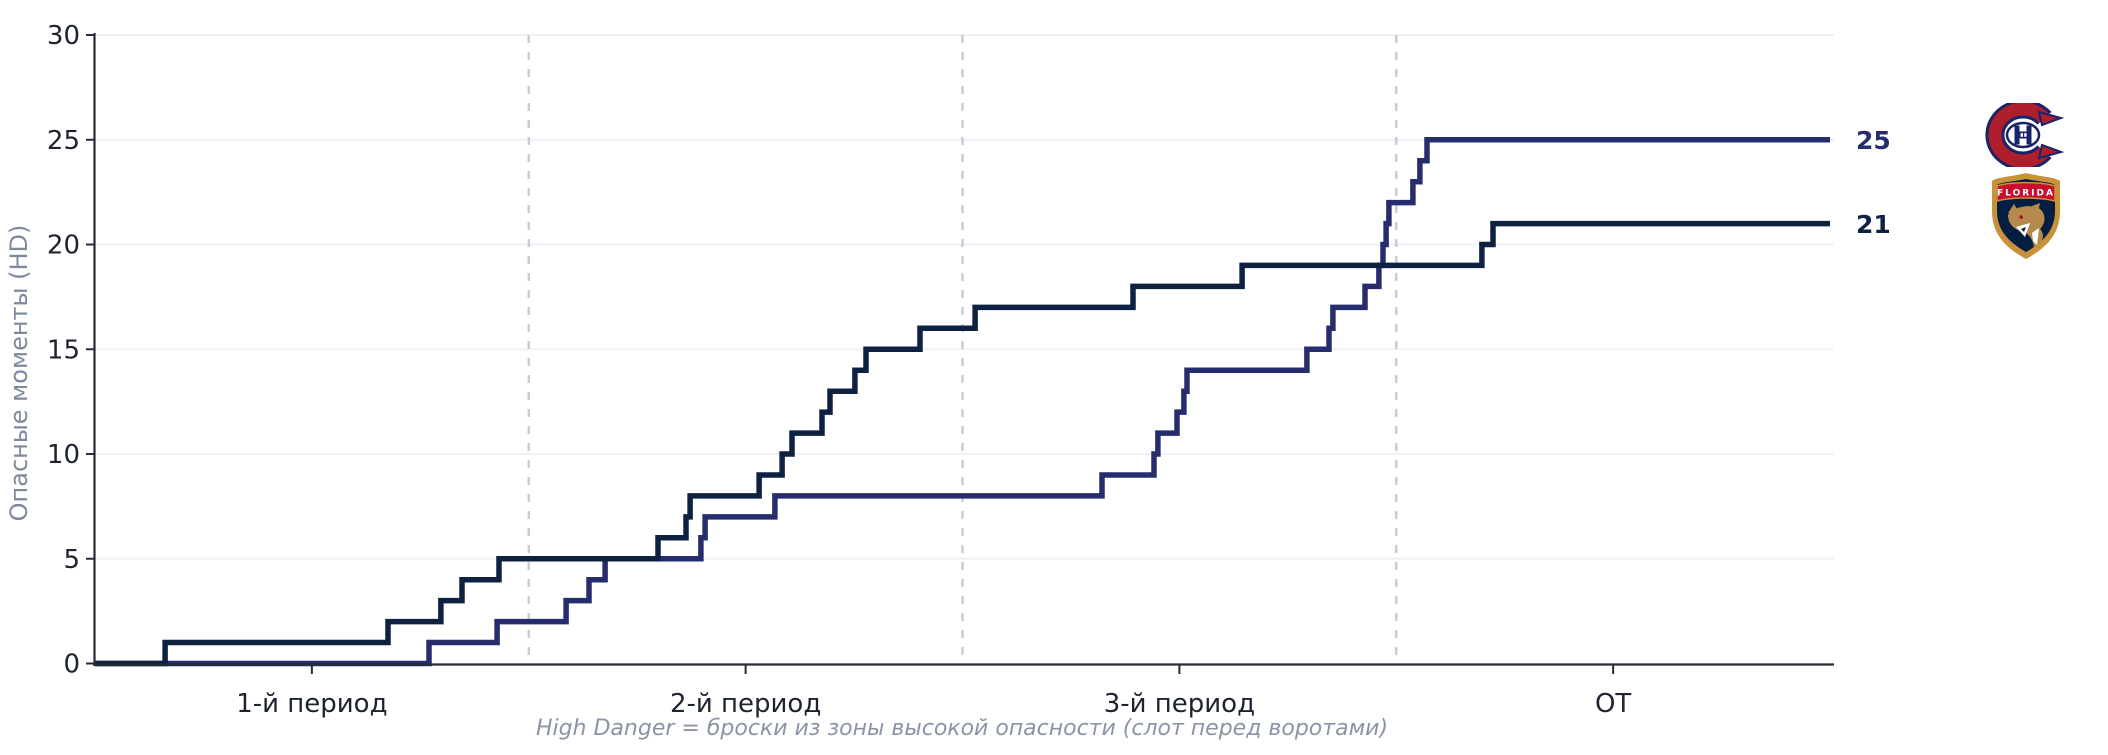  I want to click on y-tick-label: 0, so click(71, 665).